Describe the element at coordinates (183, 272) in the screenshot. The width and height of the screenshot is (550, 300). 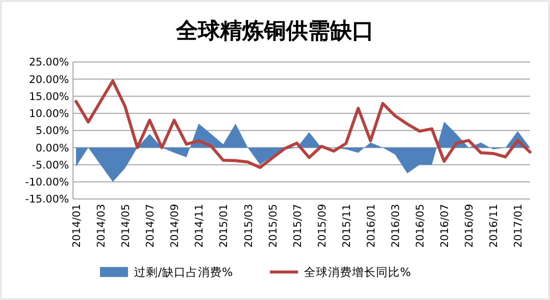
I see `legend-label: 过剩/缺口占消费%` at that location.